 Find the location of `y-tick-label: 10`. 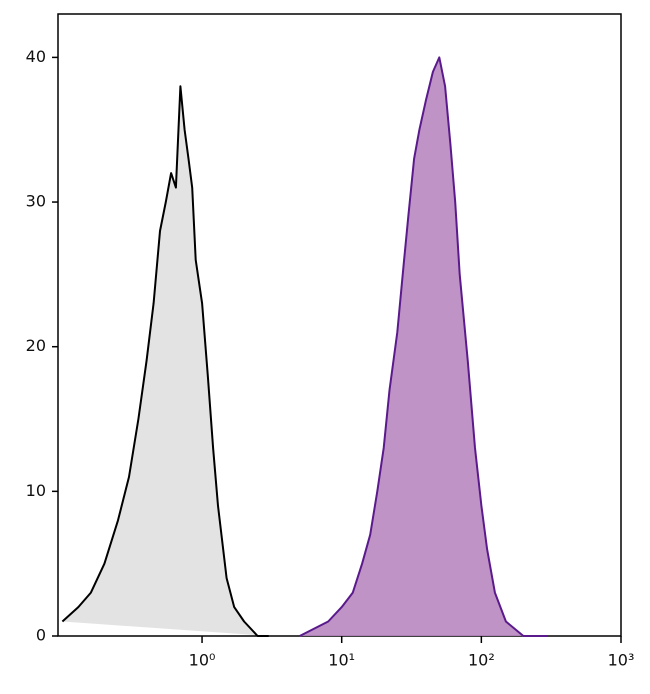

y-tick-label: 10 is located at coordinates (36, 490).